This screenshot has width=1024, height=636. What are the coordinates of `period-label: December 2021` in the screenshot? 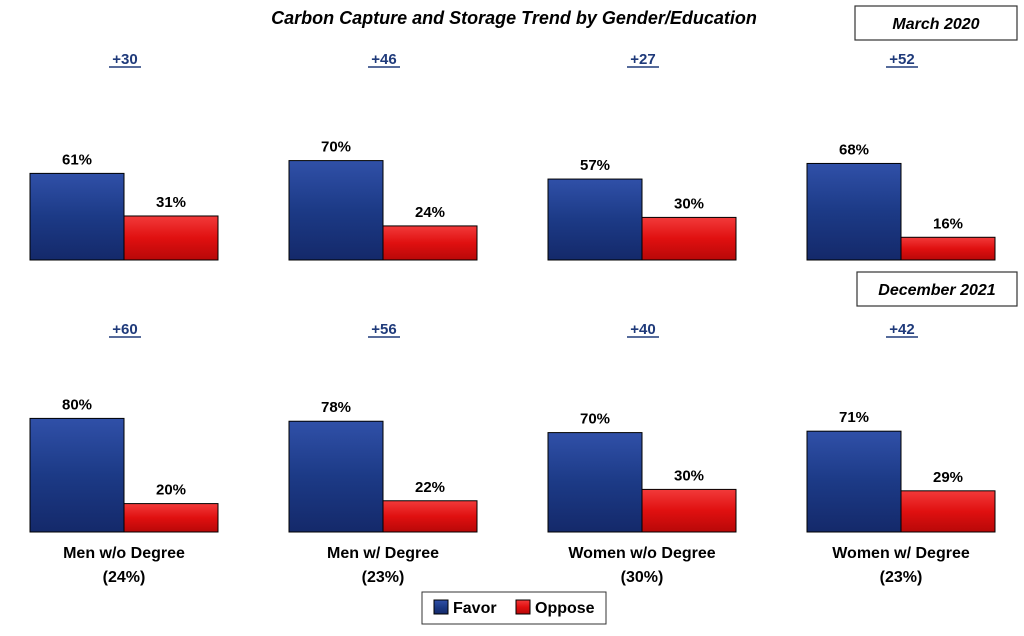 It's located at (937, 290).